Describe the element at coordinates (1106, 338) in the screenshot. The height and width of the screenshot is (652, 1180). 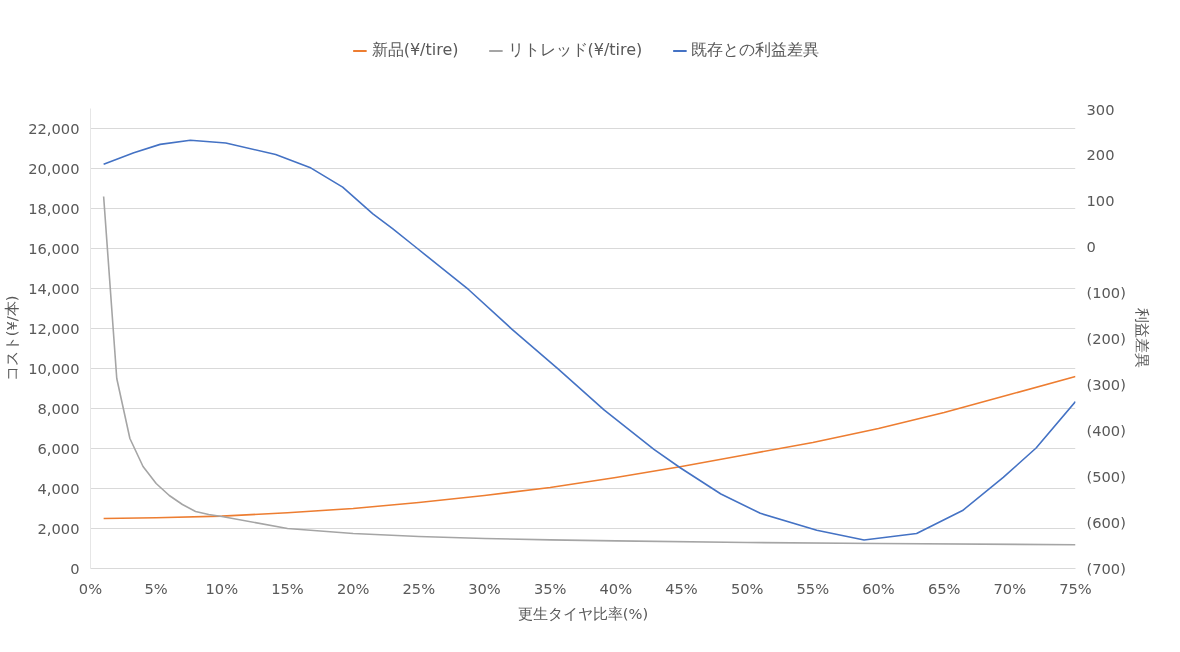
I see `y2-tick-label: (200)` at that location.